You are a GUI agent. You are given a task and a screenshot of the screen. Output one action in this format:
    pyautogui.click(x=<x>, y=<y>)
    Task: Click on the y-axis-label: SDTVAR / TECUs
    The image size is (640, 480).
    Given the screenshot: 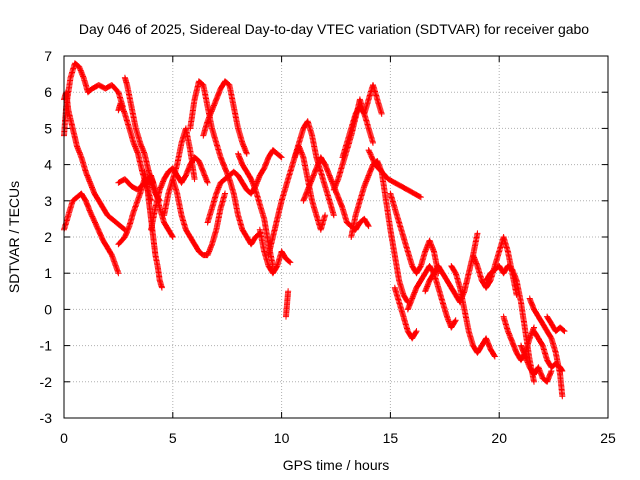 What is the action you would take?
    pyautogui.click(x=14, y=237)
    